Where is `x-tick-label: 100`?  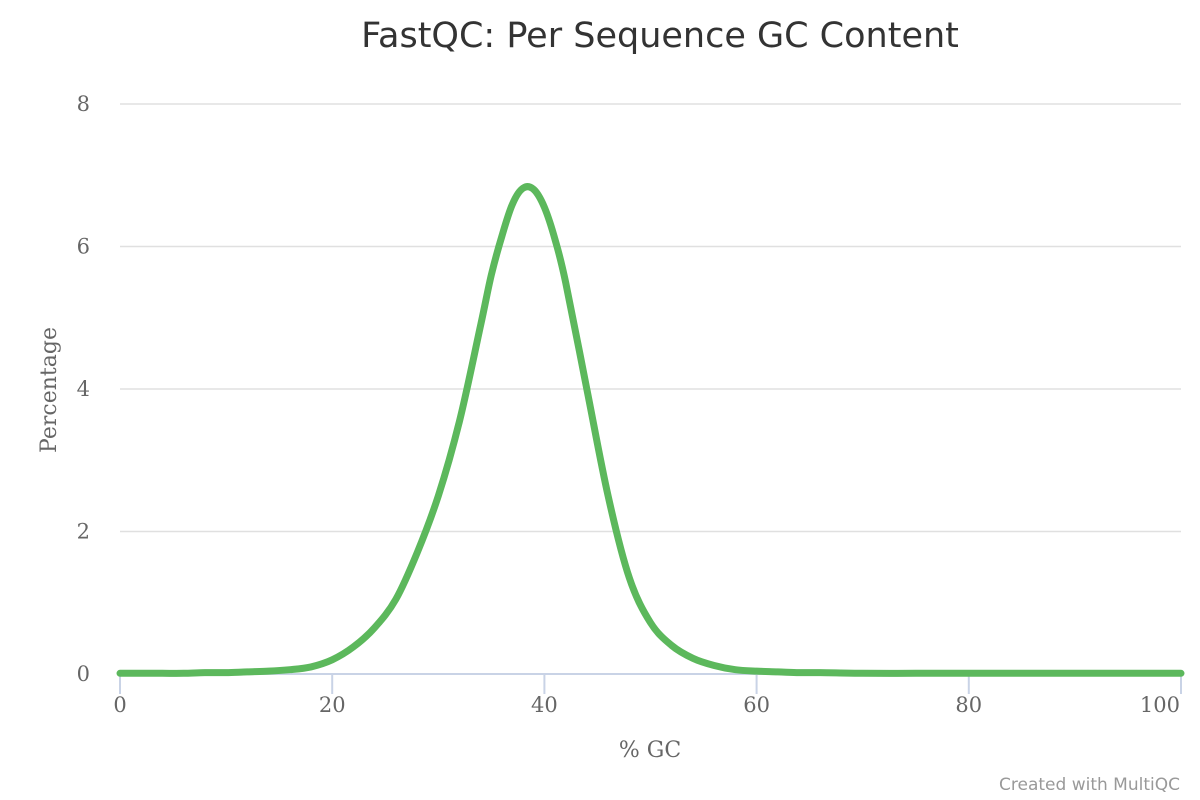 x-tick-label: 100 is located at coordinates (1160, 705).